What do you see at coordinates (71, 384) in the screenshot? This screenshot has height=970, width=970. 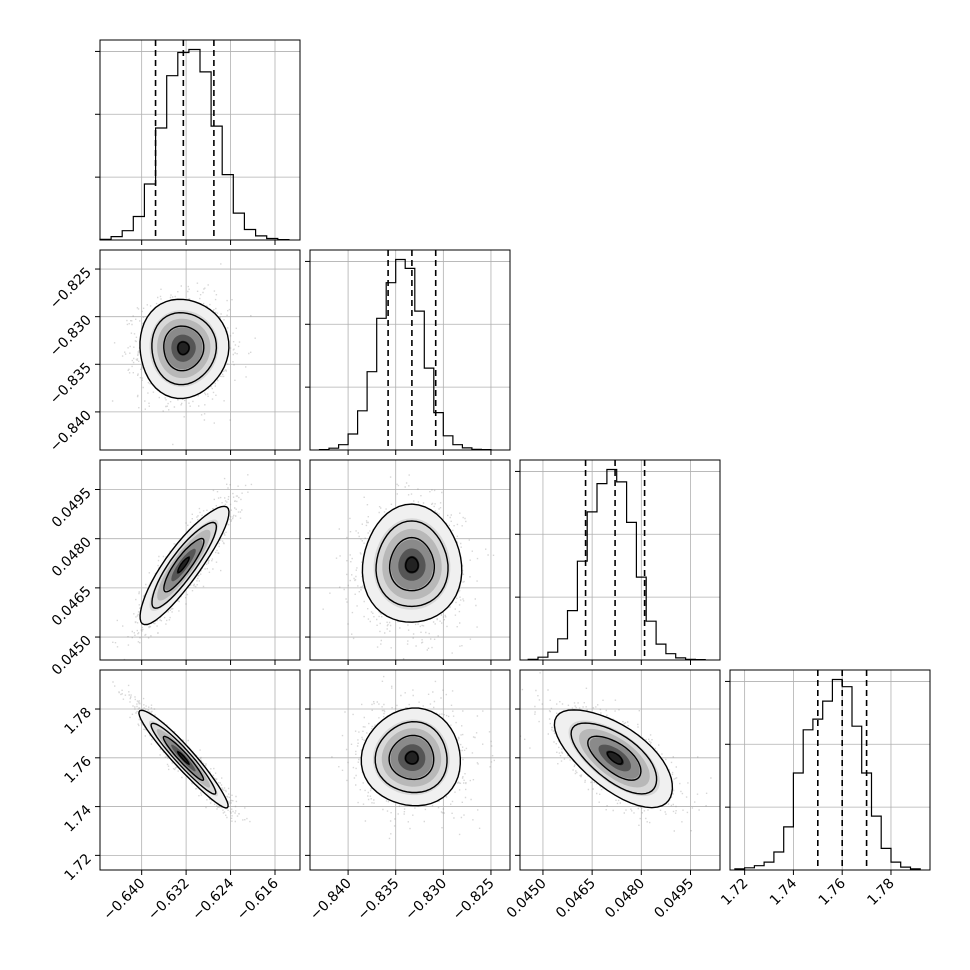 I see `y-tick-label: −0.835` at bounding box center [71, 384].